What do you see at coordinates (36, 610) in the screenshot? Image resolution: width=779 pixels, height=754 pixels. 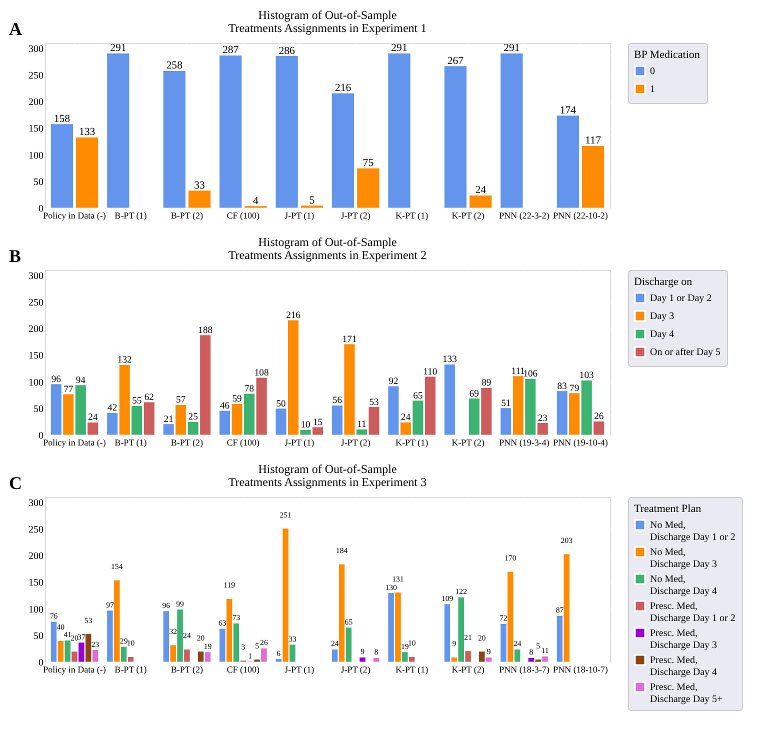 I see `y-tick-label: 100` at bounding box center [36, 610].